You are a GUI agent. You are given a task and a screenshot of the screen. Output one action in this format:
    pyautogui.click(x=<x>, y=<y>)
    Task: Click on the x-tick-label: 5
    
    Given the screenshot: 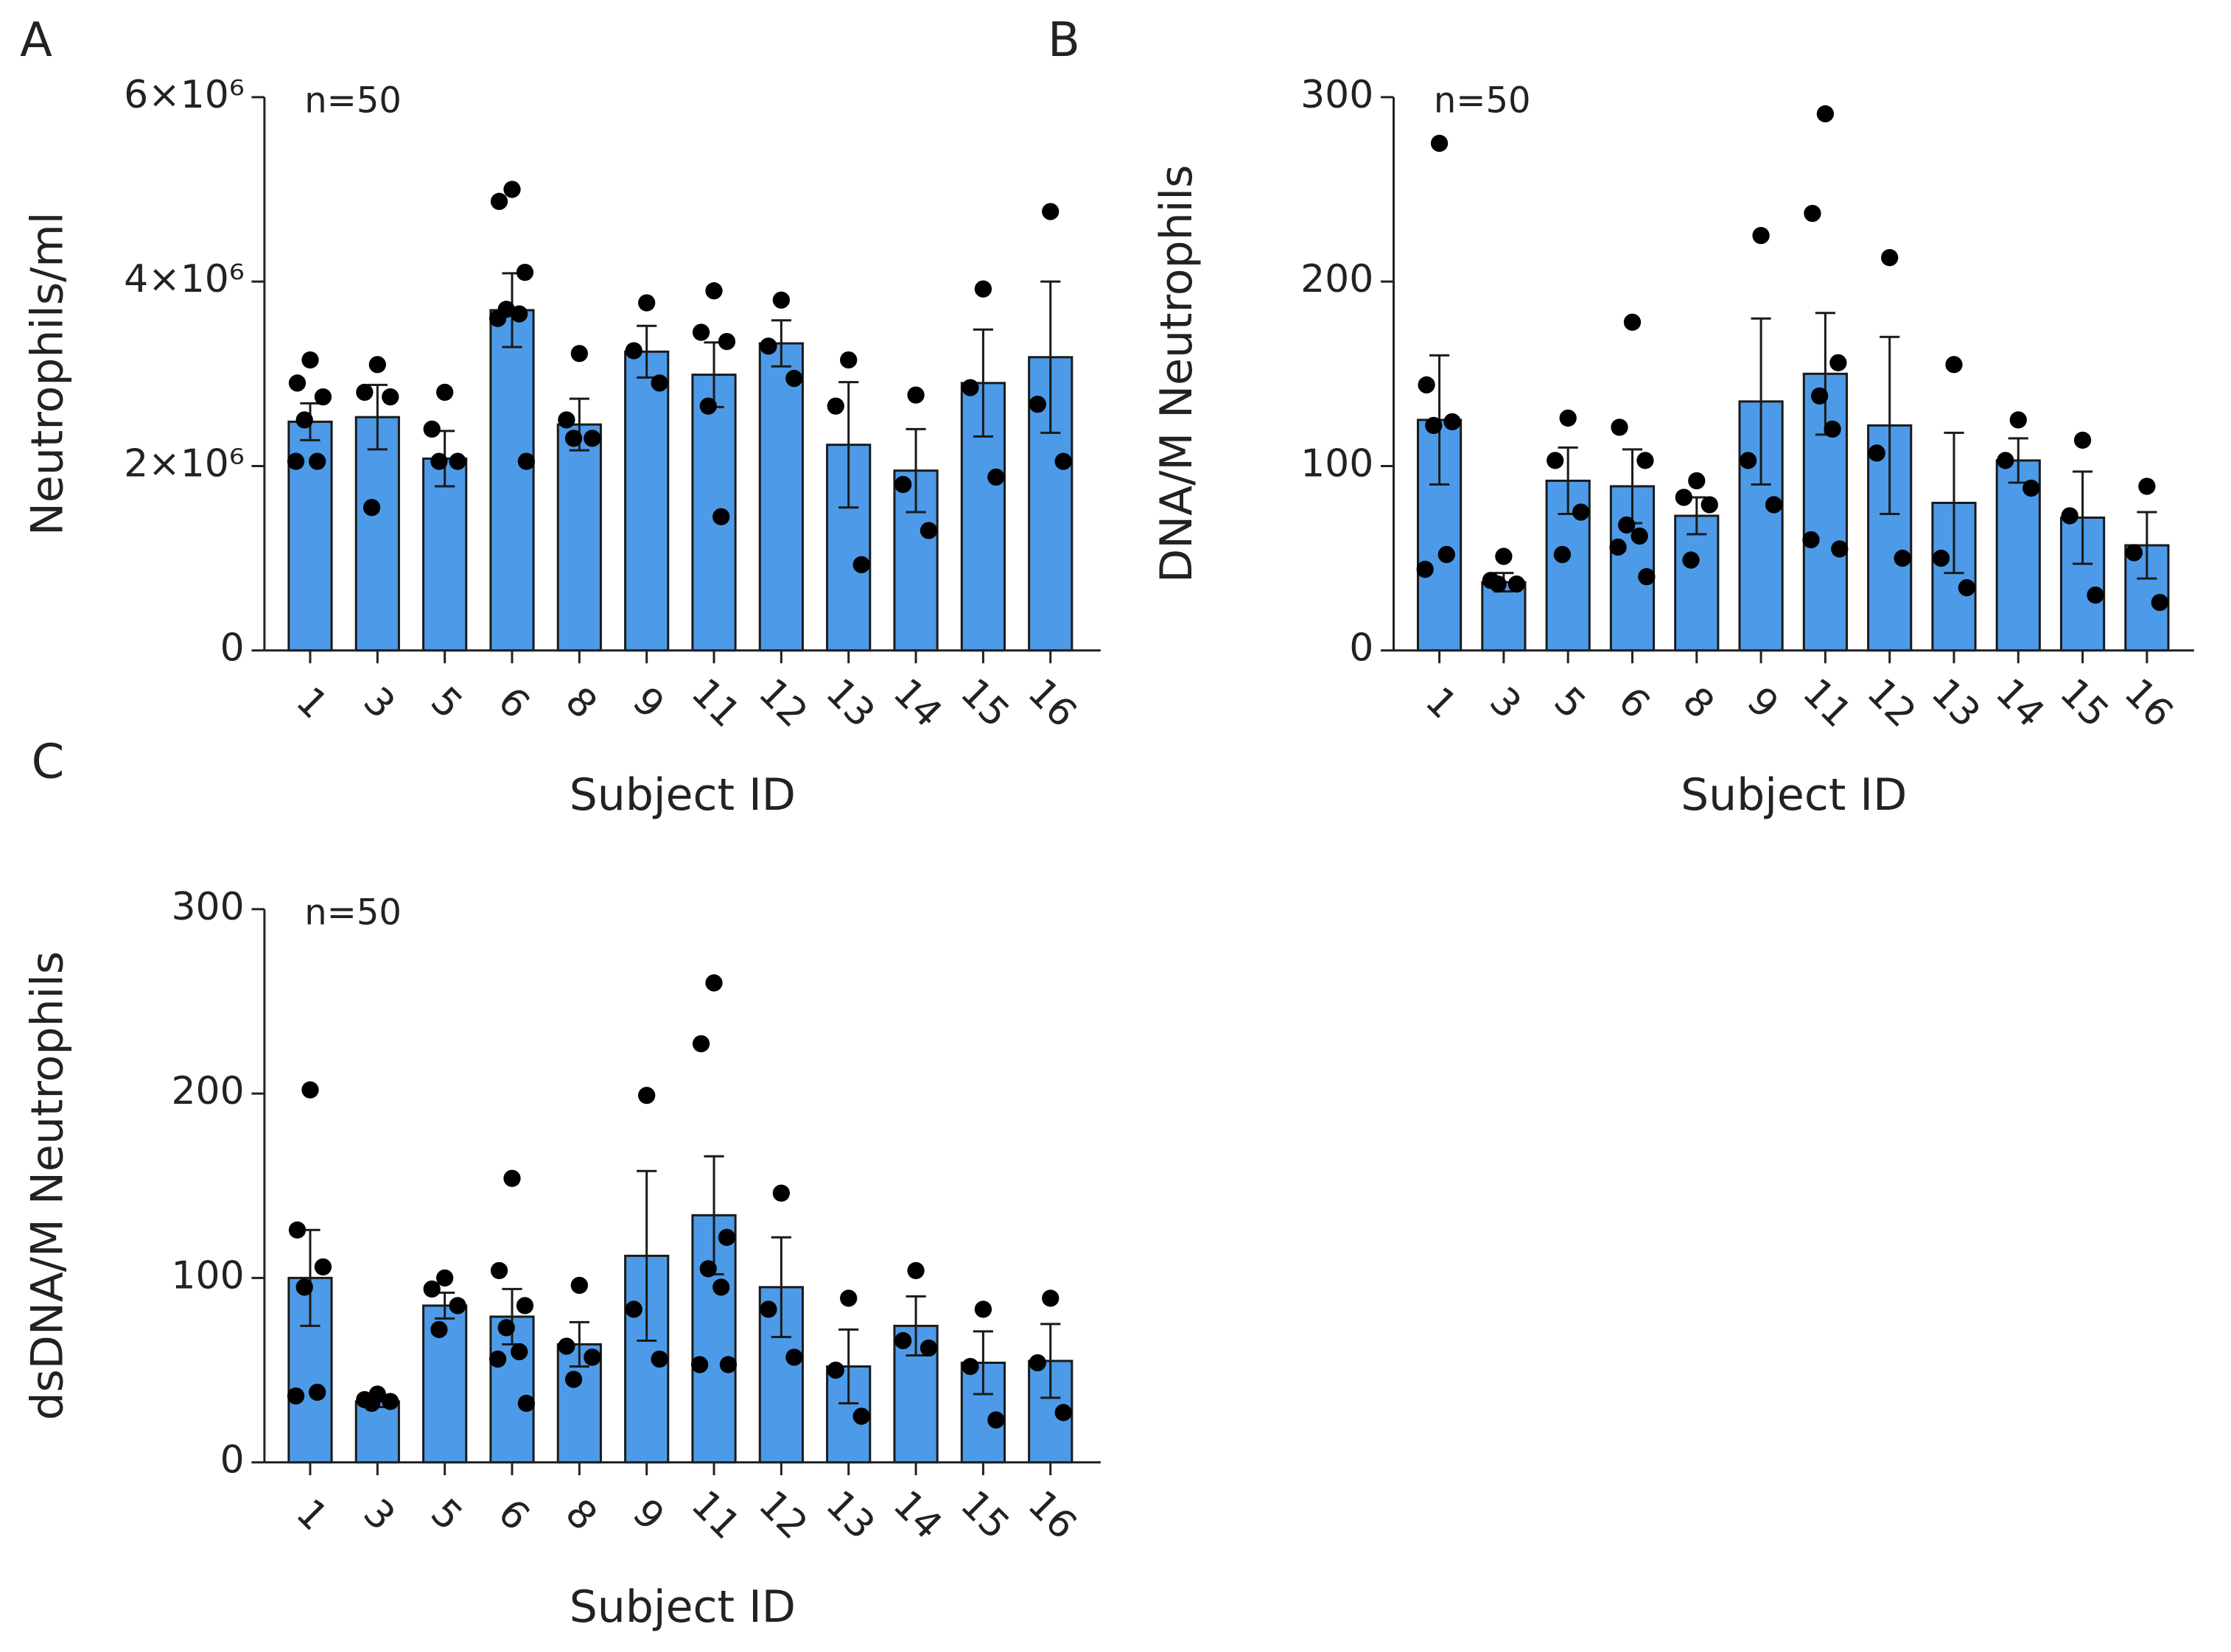 What is the action you would take?
    pyautogui.click(x=1569, y=703)
    